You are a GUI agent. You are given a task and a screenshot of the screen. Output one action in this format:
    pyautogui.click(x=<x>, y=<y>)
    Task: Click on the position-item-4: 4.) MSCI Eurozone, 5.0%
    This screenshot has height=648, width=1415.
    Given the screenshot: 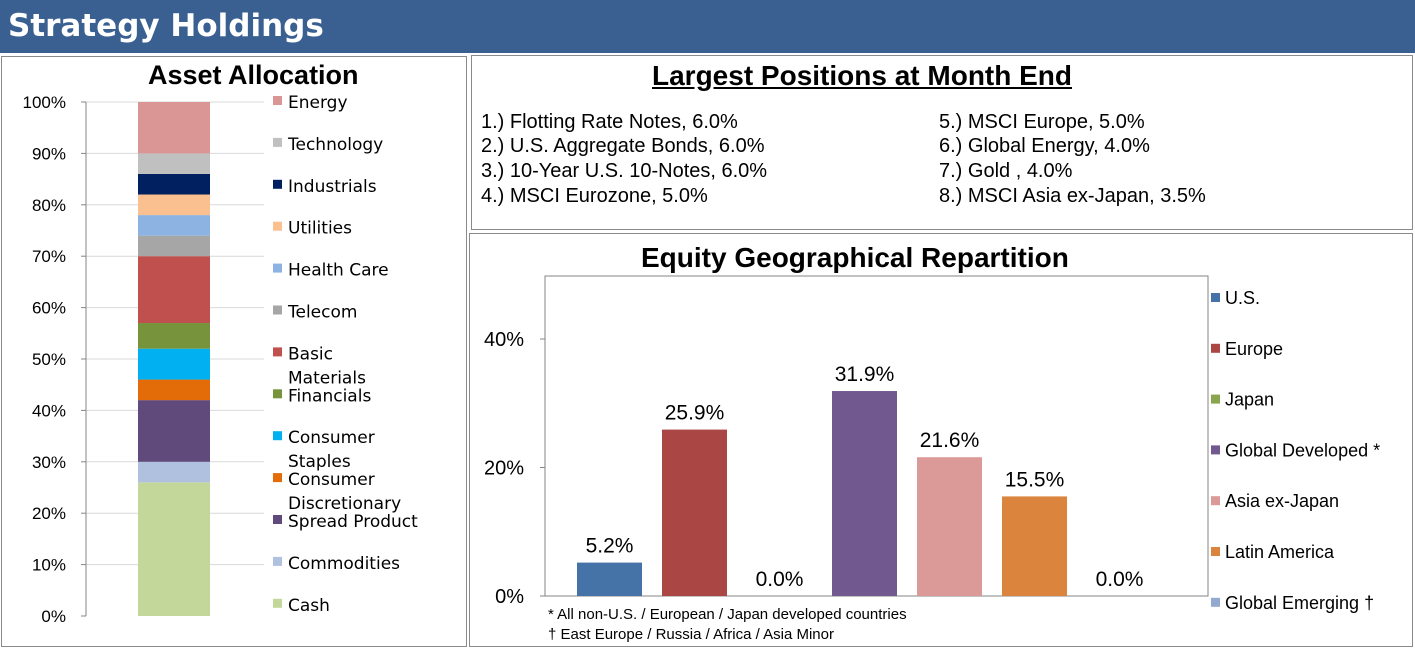 What is the action you would take?
    pyautogui.click(x=594, y=196)
    